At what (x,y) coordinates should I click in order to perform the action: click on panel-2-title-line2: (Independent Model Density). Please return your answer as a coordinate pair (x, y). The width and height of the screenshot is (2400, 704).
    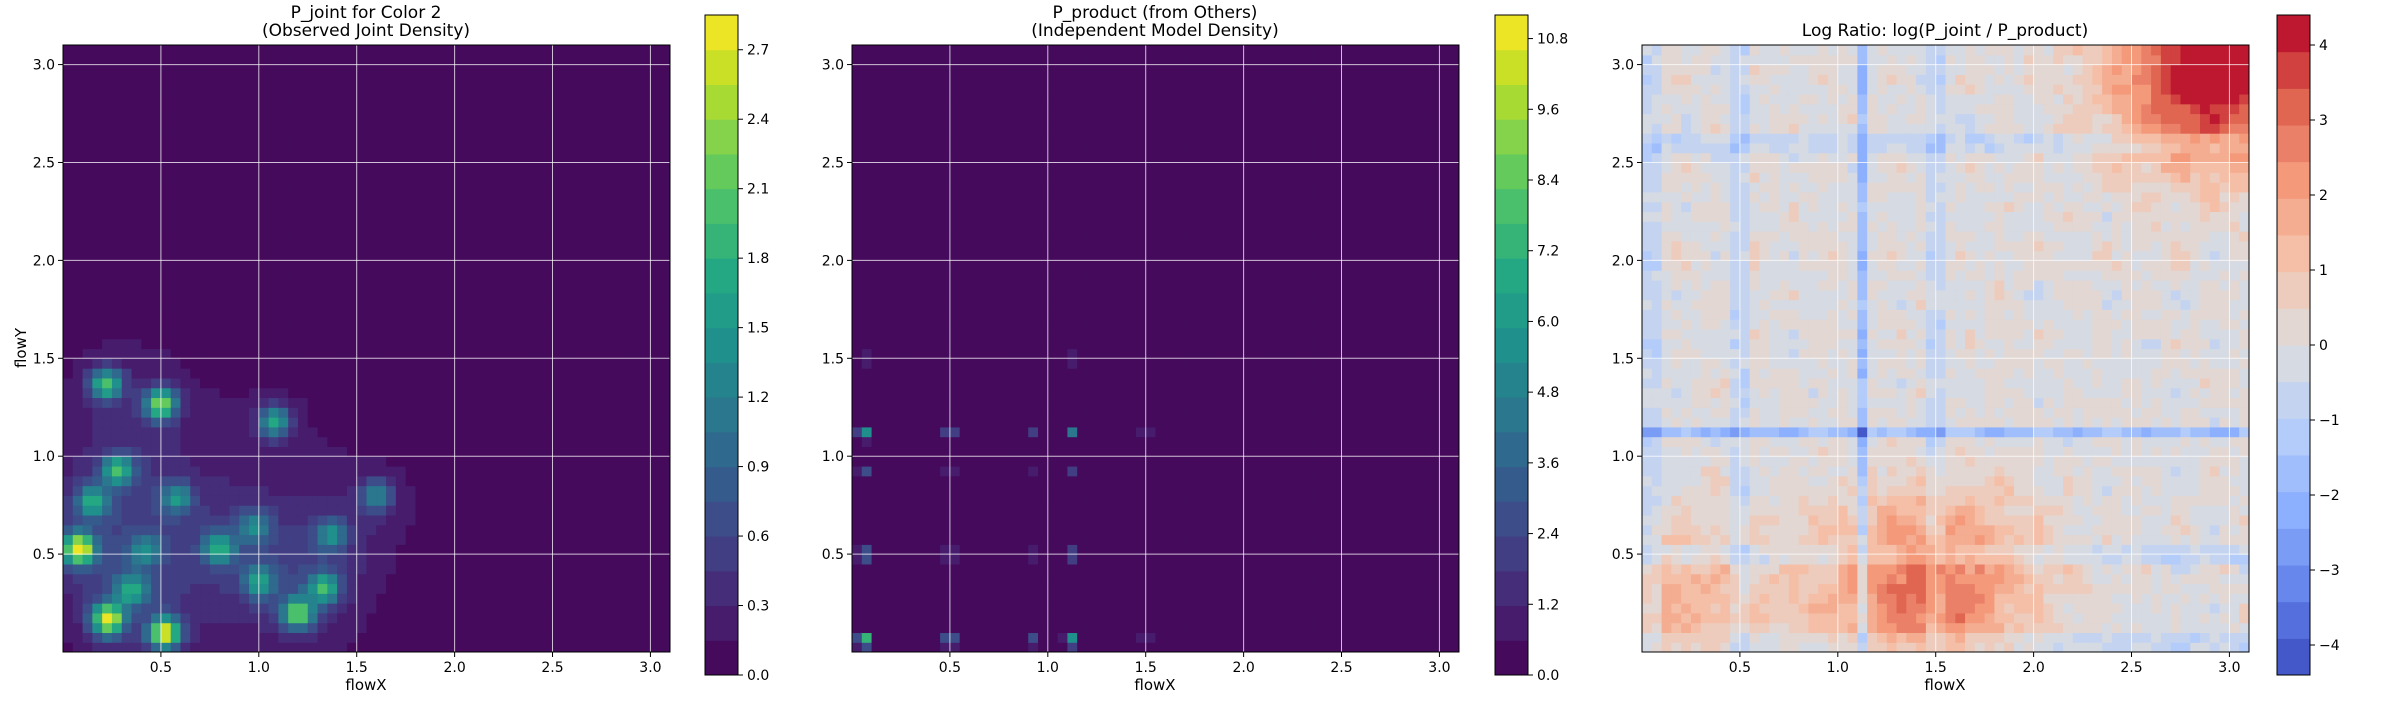
    Looking at the image, I should click on (1155, 31).